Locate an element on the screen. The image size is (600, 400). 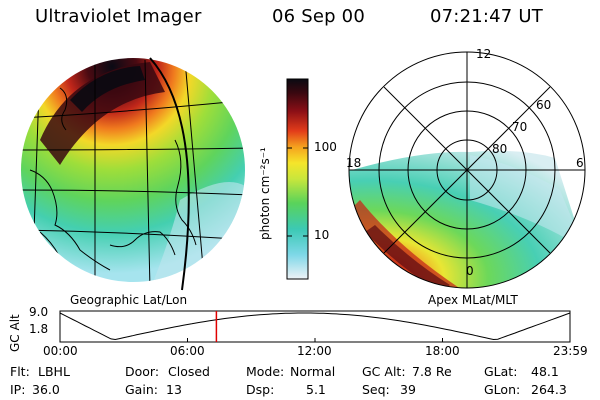
glat-value: 48.1 is located at coordinates (545, 371).